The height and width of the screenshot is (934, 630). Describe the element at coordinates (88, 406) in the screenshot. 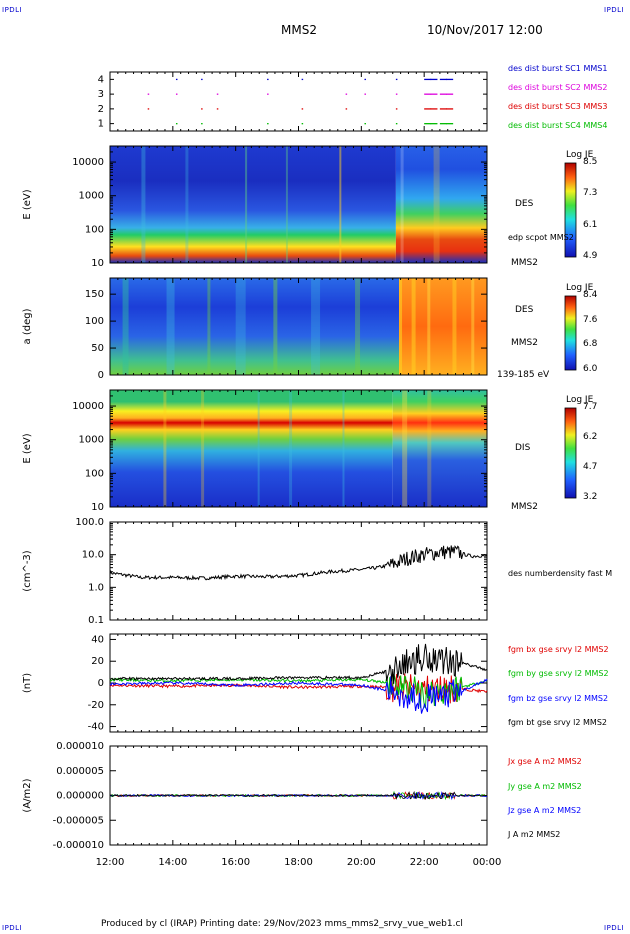

I see `heatmap-ytick-label: 10000` at that location.